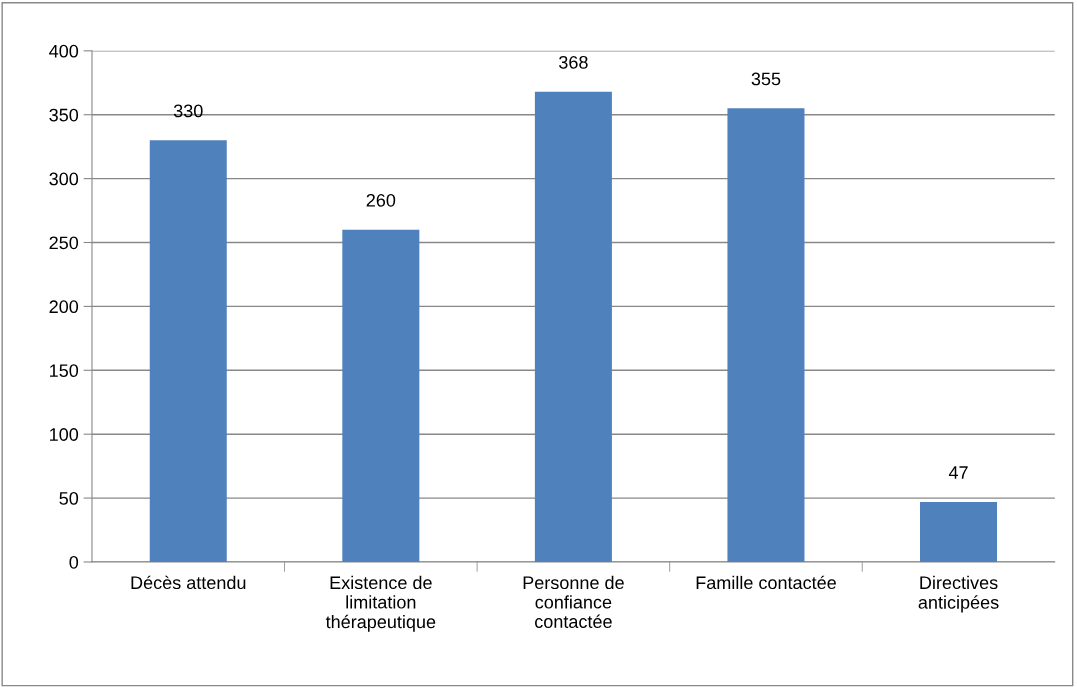  I want to click on data-label: 330, so click(188, 111).